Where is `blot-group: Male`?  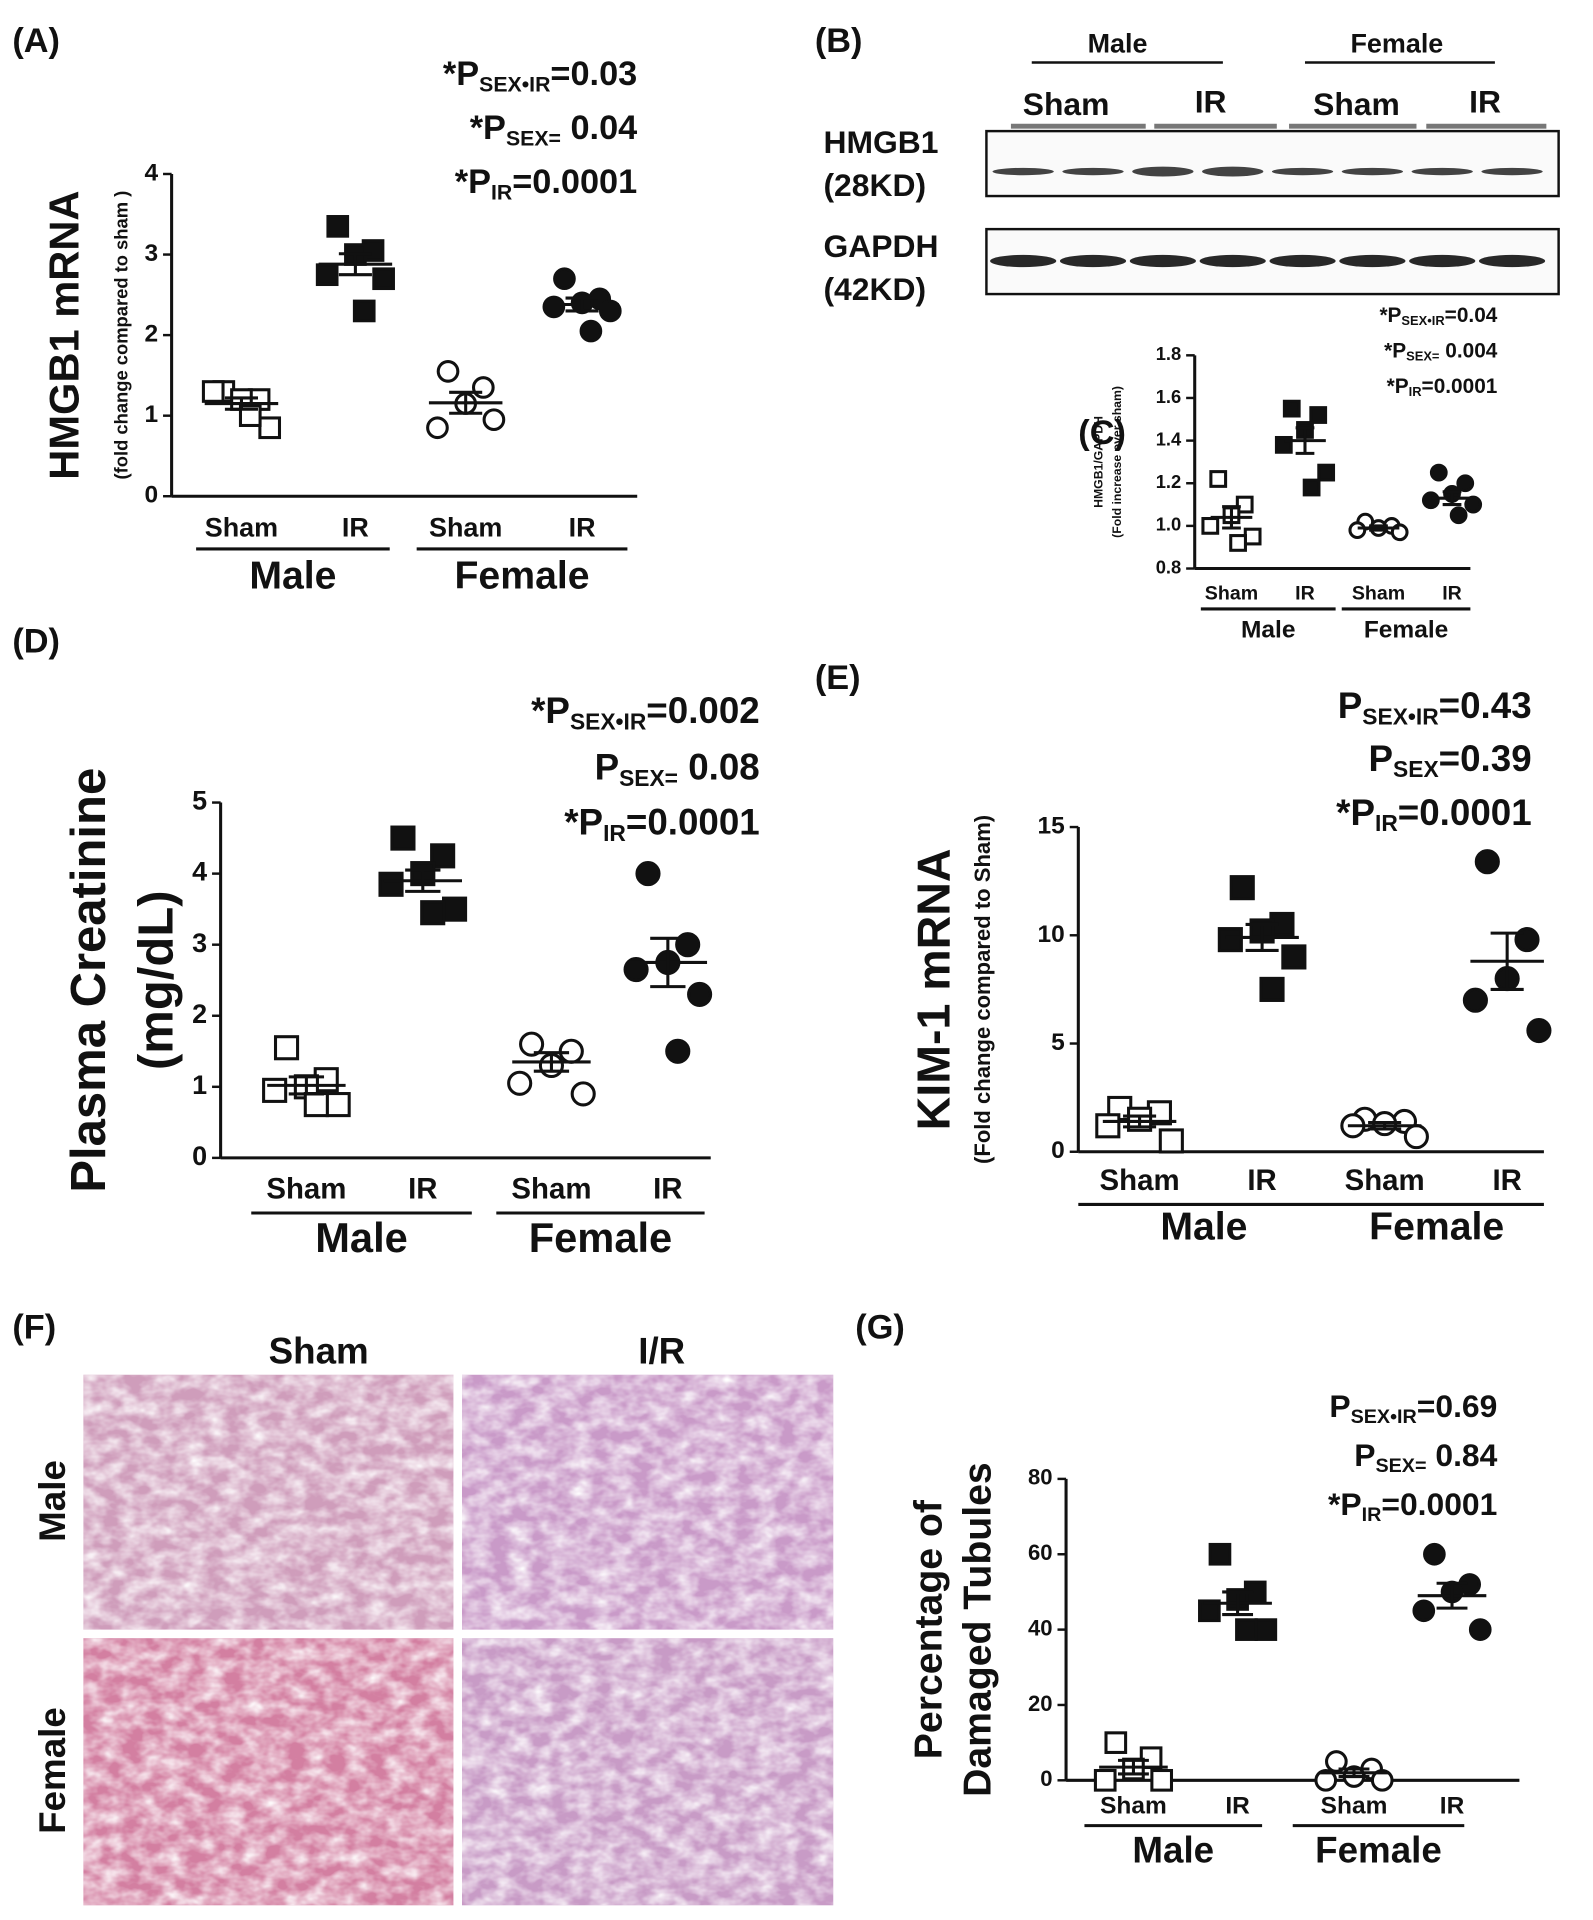
blot-group: Male is located at coordinates (1118, 43).